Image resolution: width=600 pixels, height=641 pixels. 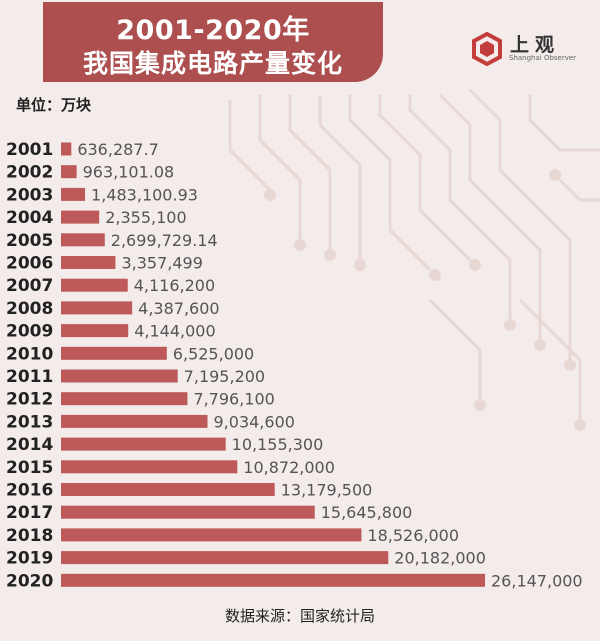 I want to click on brand-mark-icon, so click(x=487, y=49).